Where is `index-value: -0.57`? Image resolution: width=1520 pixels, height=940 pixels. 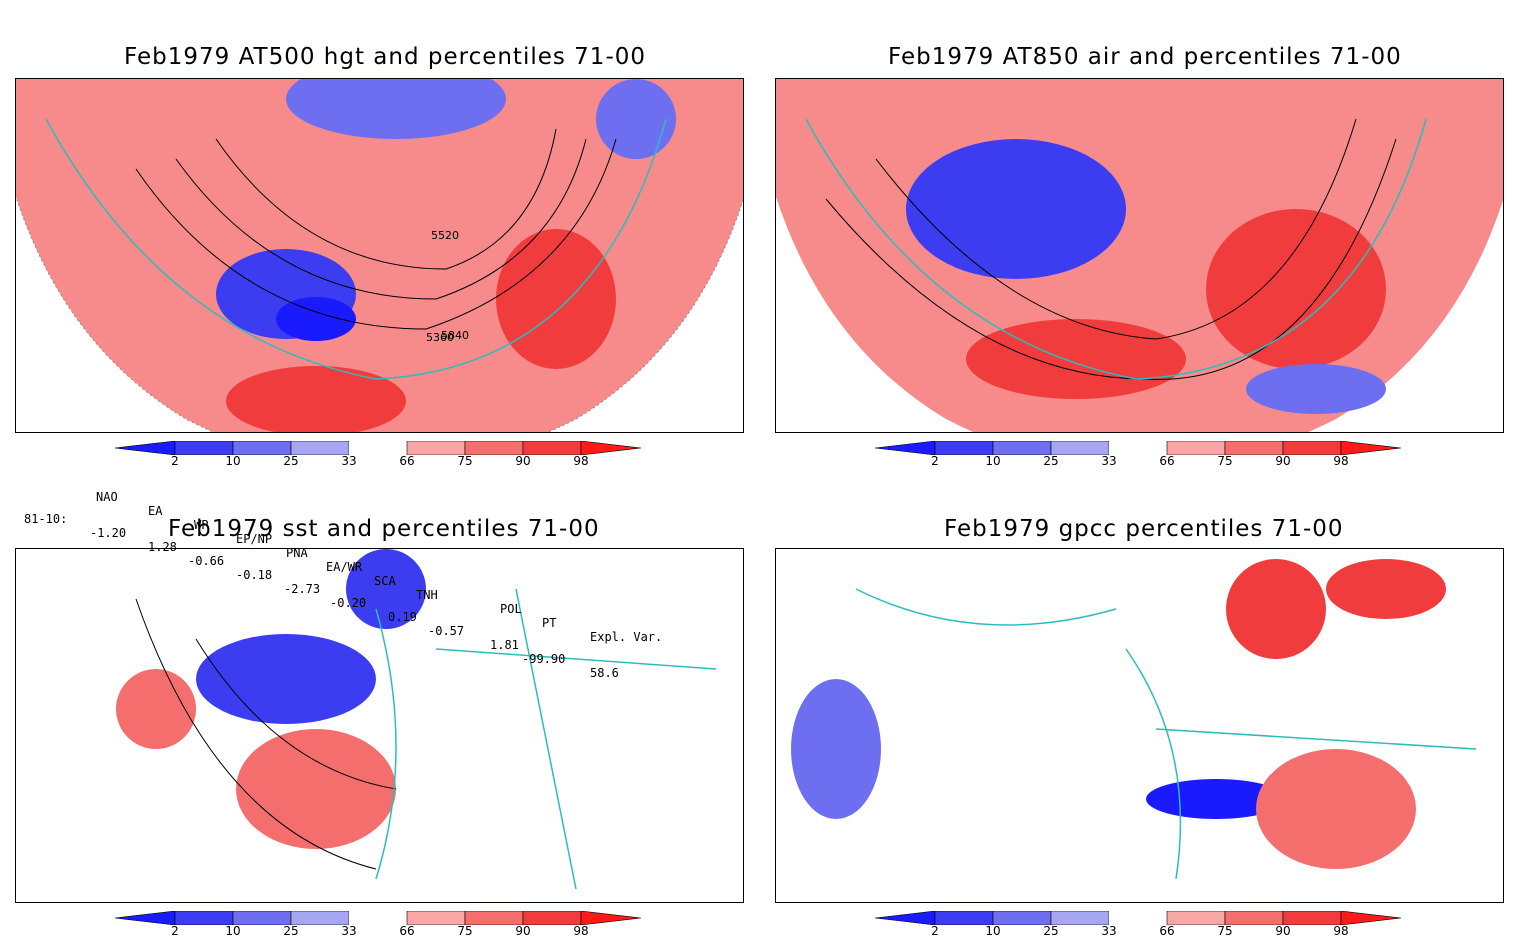 index-value: -0.57 is located at coordinates (446, 631).